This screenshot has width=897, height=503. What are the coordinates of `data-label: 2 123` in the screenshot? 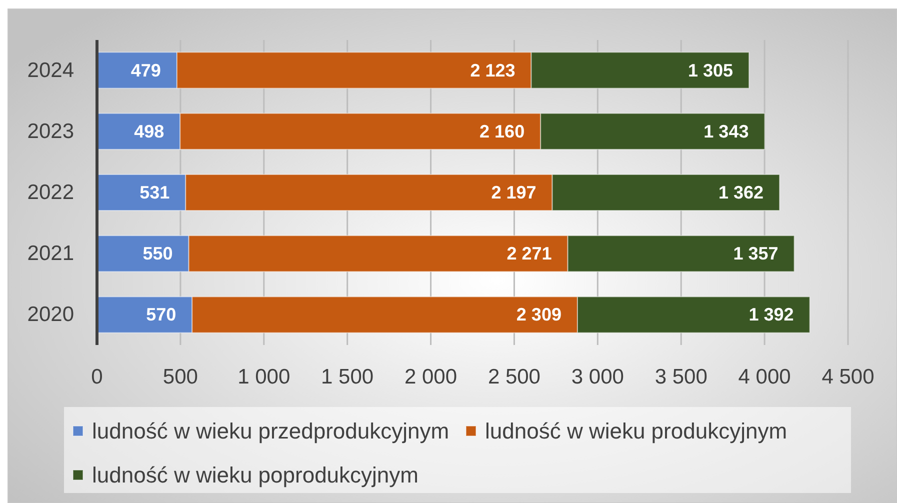 It's located at (493, 70).